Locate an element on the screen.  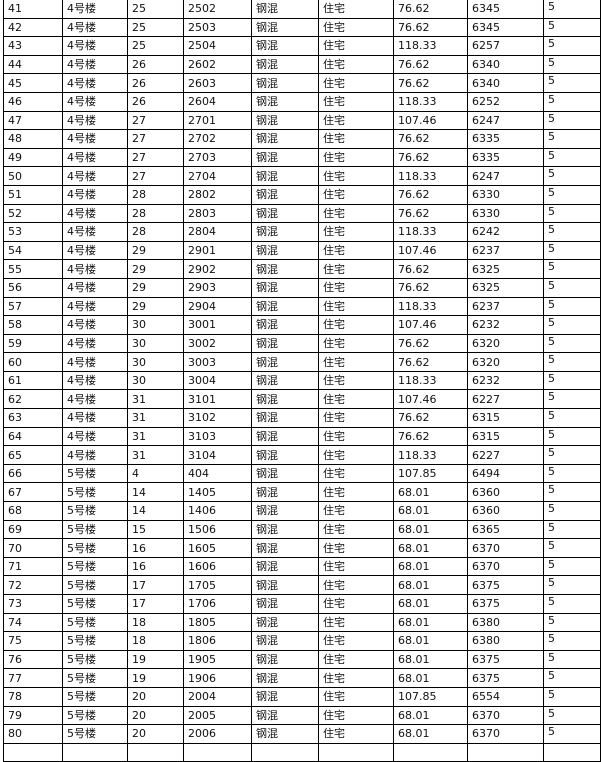
table-row: 73 5号楼 17 1706 钢混 住宅 68.01 6375 5 is located at coordinates (302, 604).